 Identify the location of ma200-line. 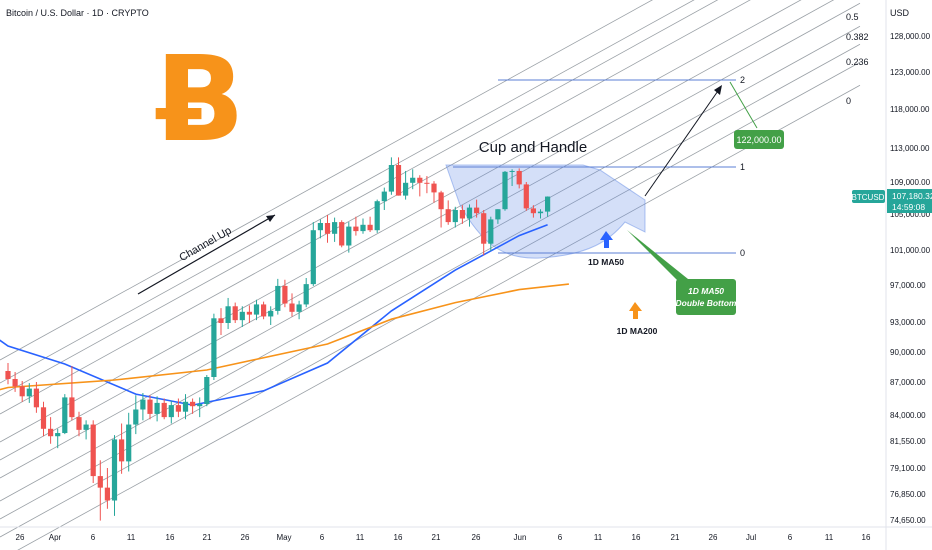
(284, 337).